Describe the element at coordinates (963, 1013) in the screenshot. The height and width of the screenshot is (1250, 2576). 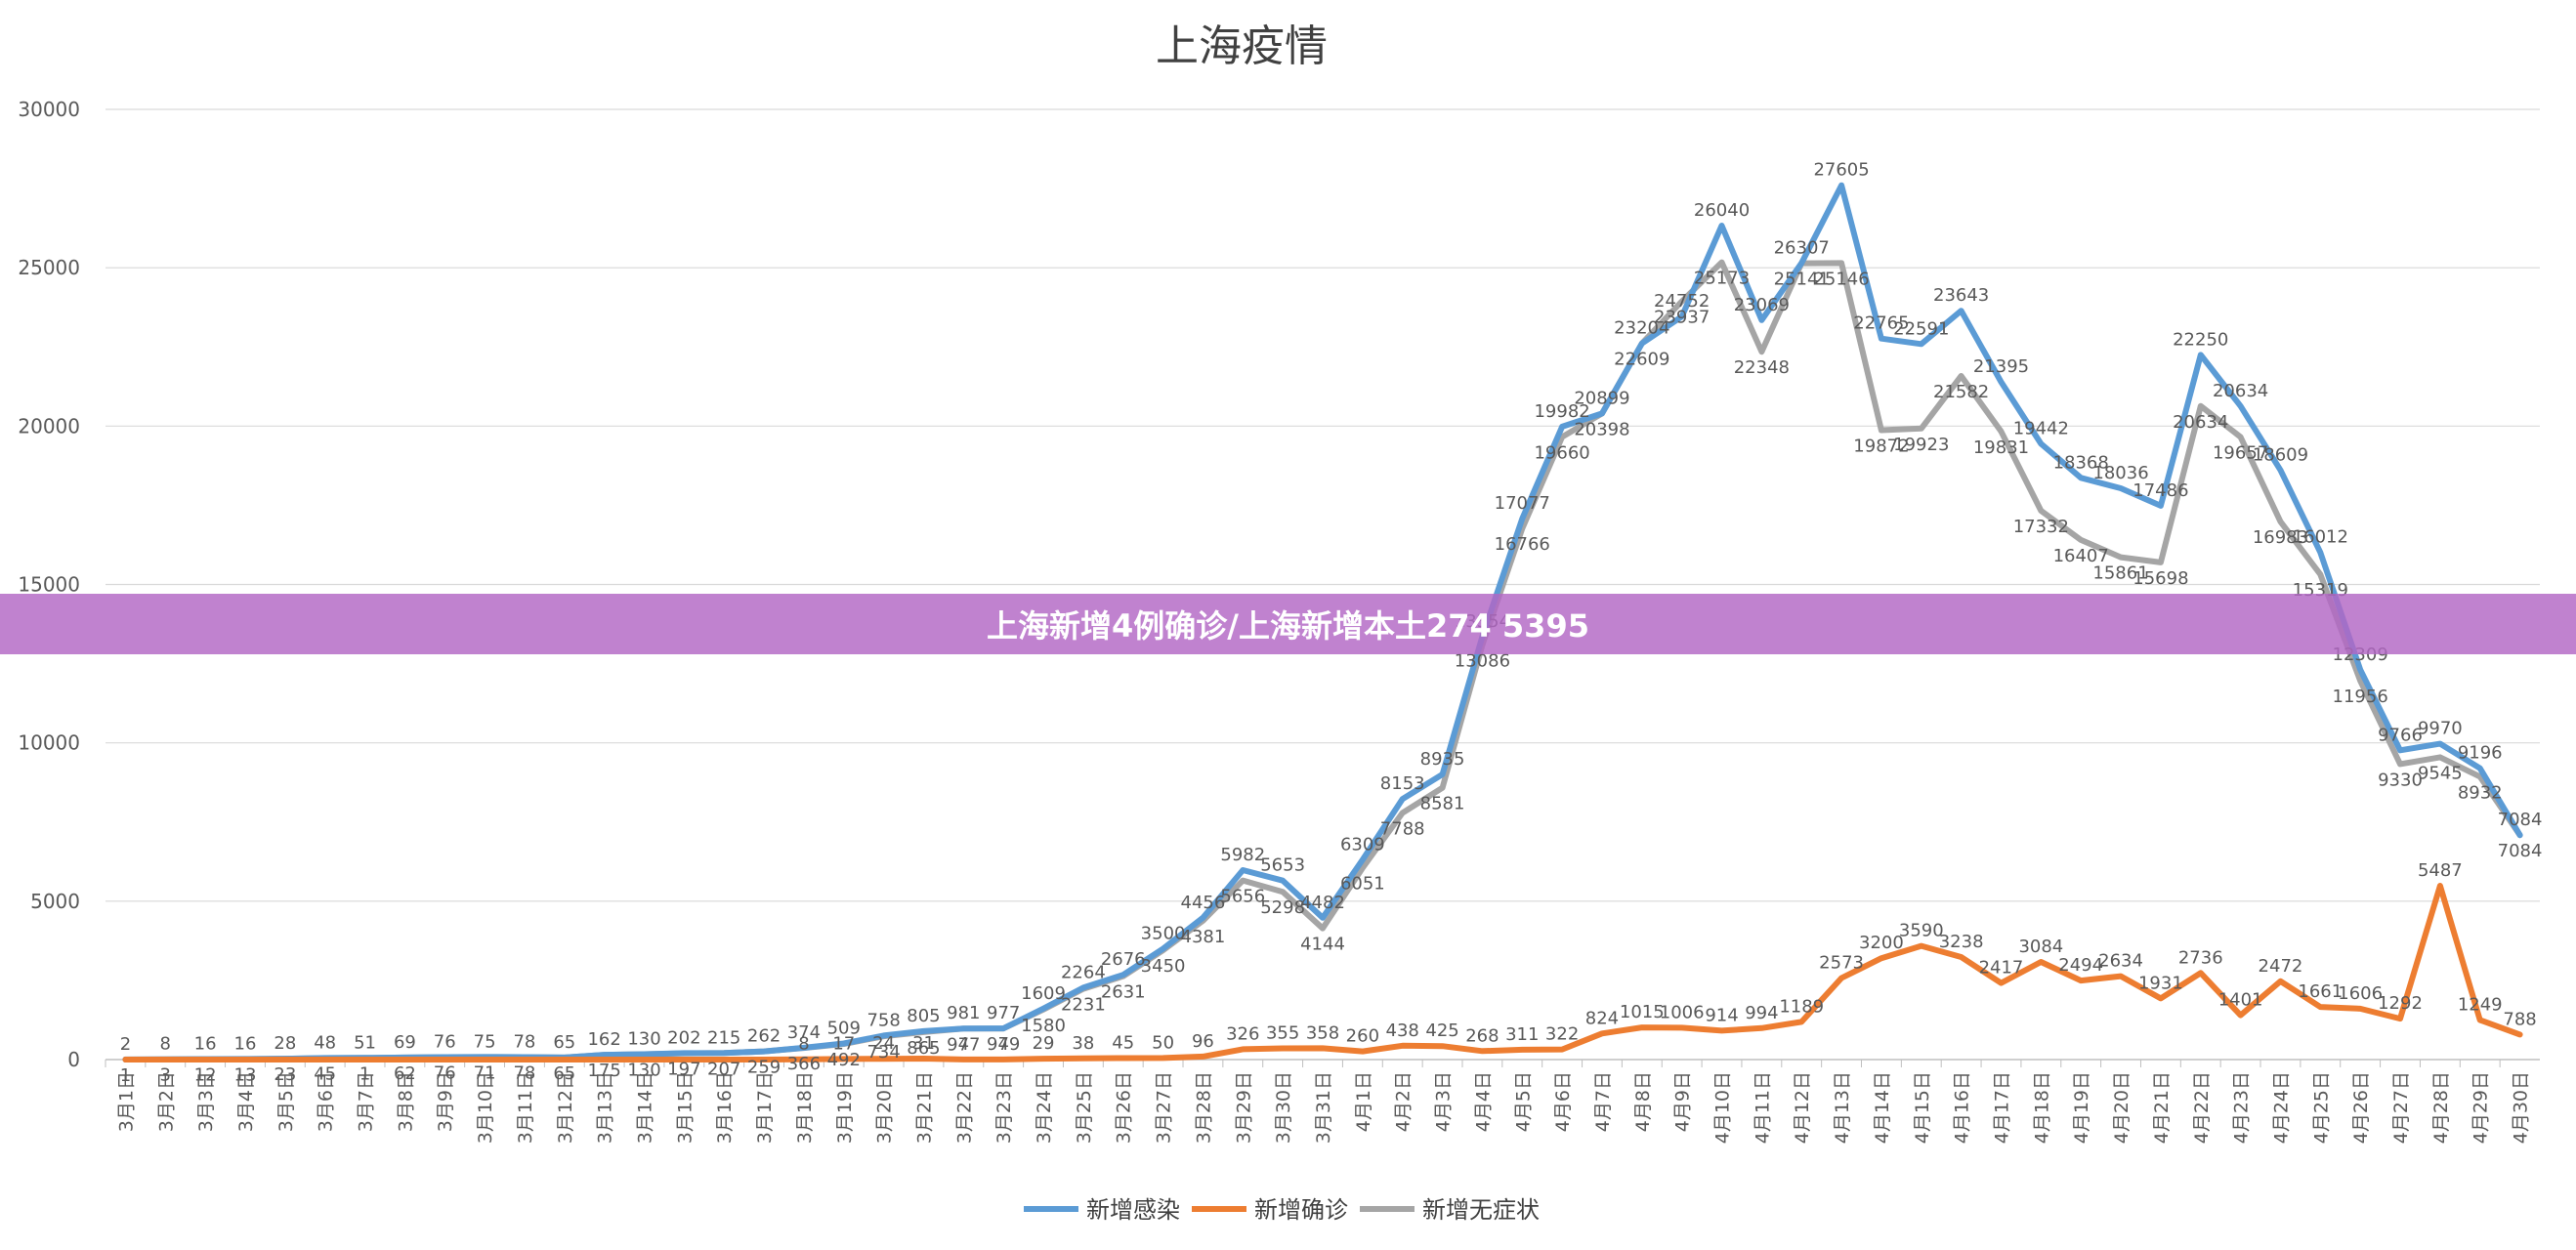
I see `data-label: 981` at that location.